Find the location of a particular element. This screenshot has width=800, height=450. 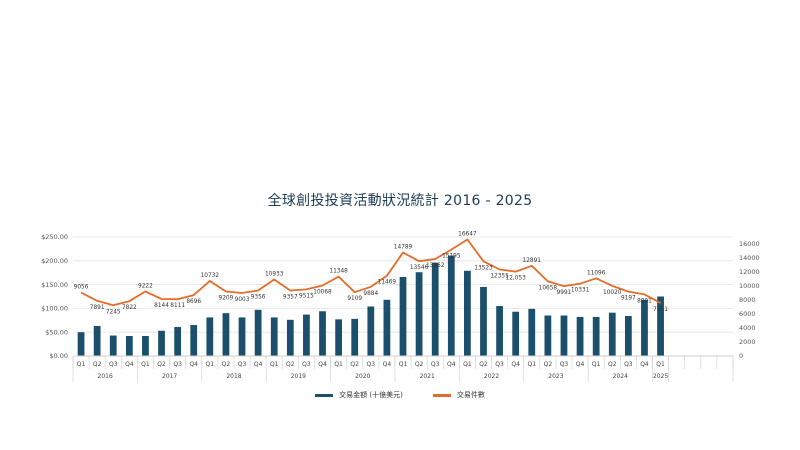

legend-label-amount: 交易金額 (十億美元) is located at coordinates (371, 395).